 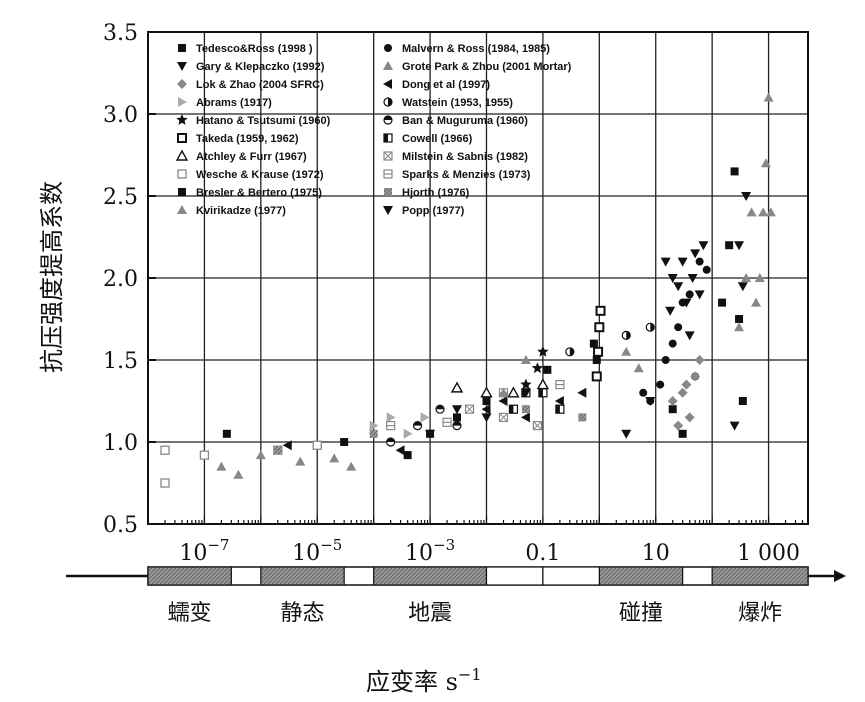 What do you see at coordinates (446, 85) in the screenshot?
I see `legend-label: Dong et al (1997)` at bounding box center [446, 85].